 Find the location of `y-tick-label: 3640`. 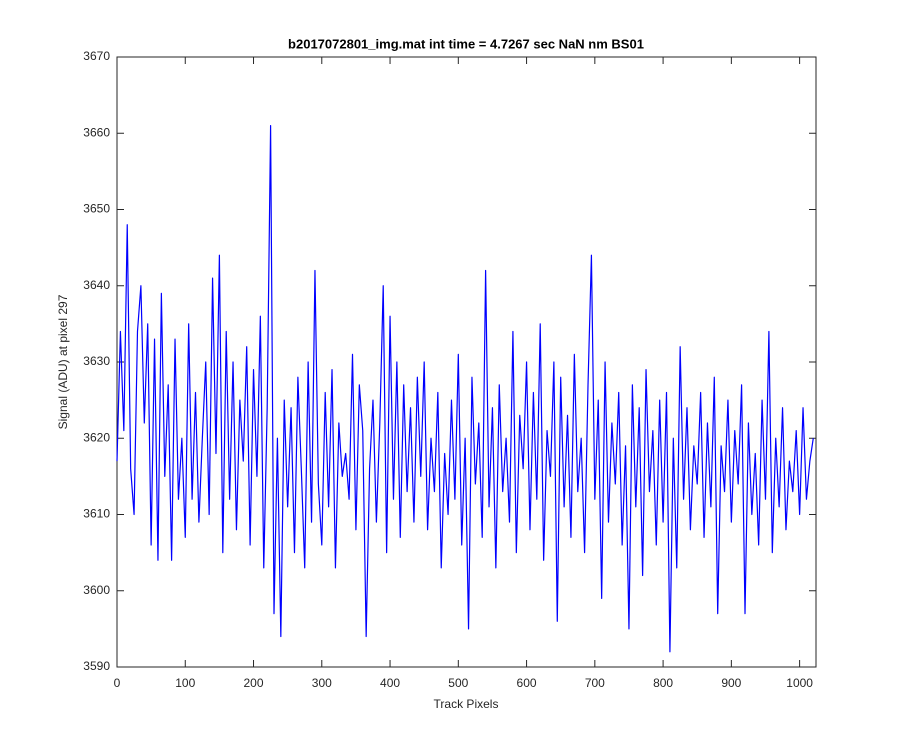

y-tick-label: 3640 is located at coordinates (96, 285).